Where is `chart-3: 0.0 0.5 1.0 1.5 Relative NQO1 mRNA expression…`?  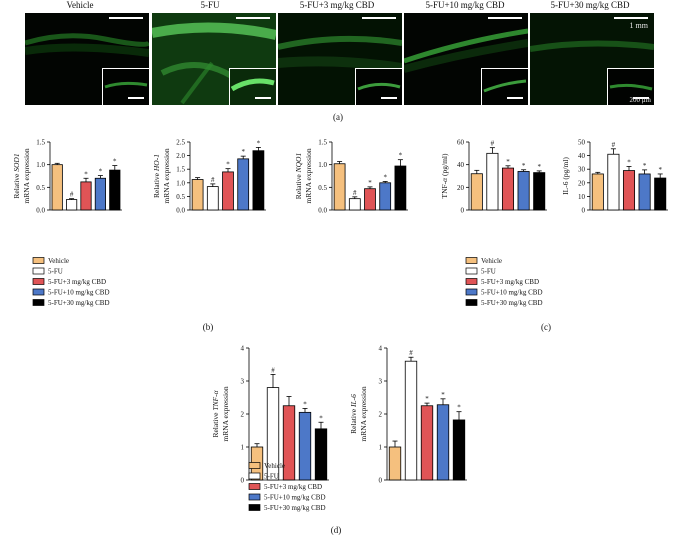
chart-3: 0.0 0.5 1.0 1.5 Relative NQO1 mRNA expression… is located at coordinates (351, 177).